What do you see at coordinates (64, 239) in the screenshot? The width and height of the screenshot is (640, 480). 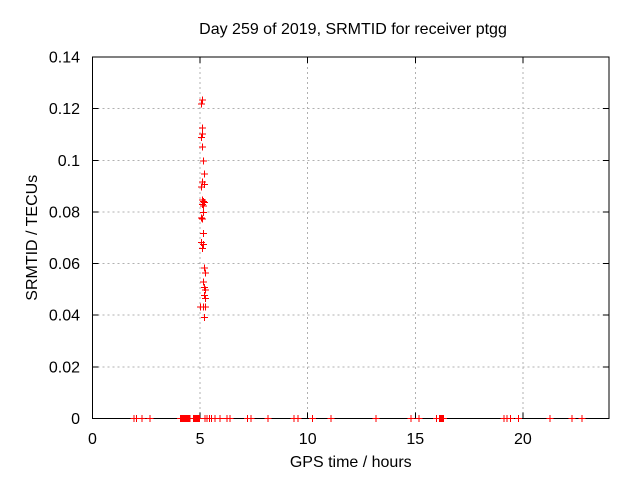 I see `y-axis-tick-labels: 0 0.02 0.04 0.06 0.08 0.1 0.12 0.14` at bounding box center [64, 239].